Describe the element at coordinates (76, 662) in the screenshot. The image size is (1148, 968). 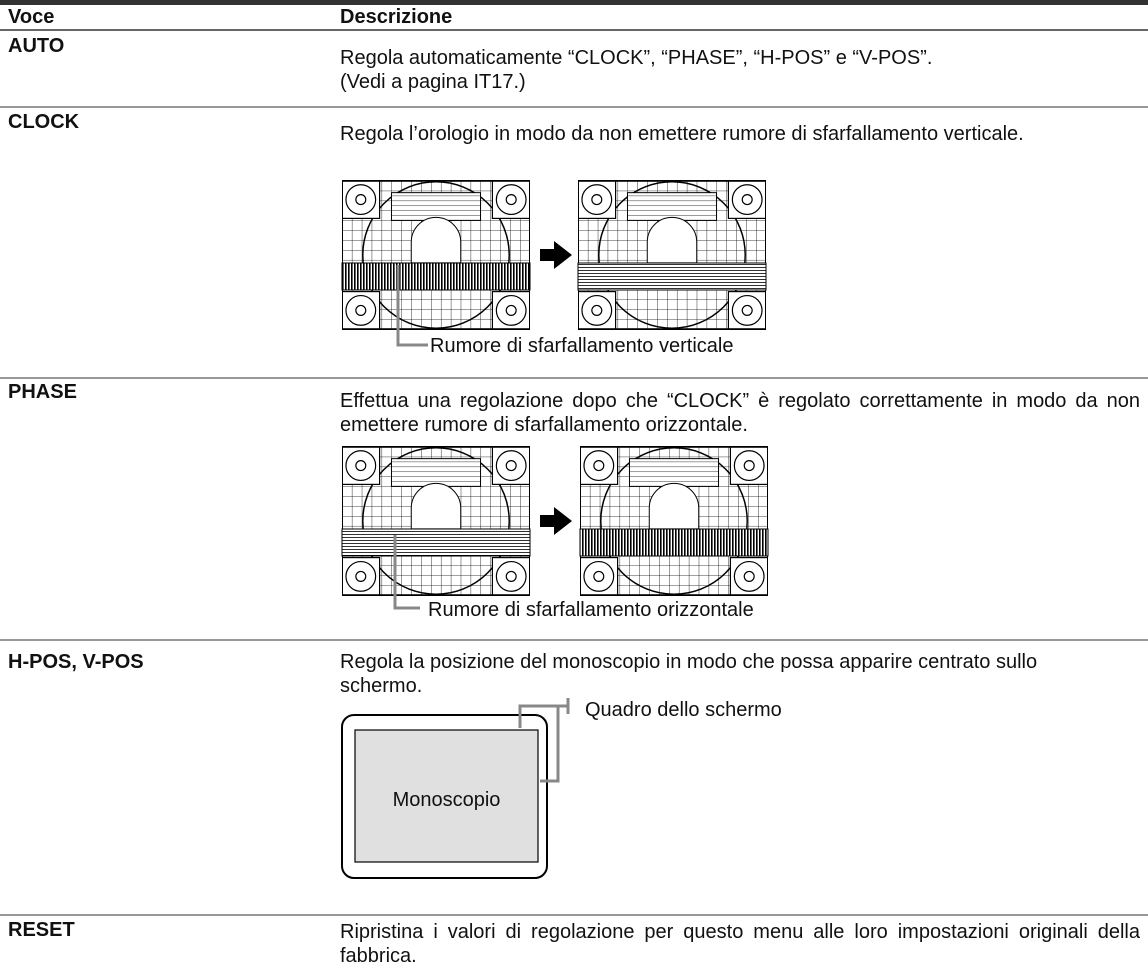
I see `item: H-POS, V-POS` at that location.